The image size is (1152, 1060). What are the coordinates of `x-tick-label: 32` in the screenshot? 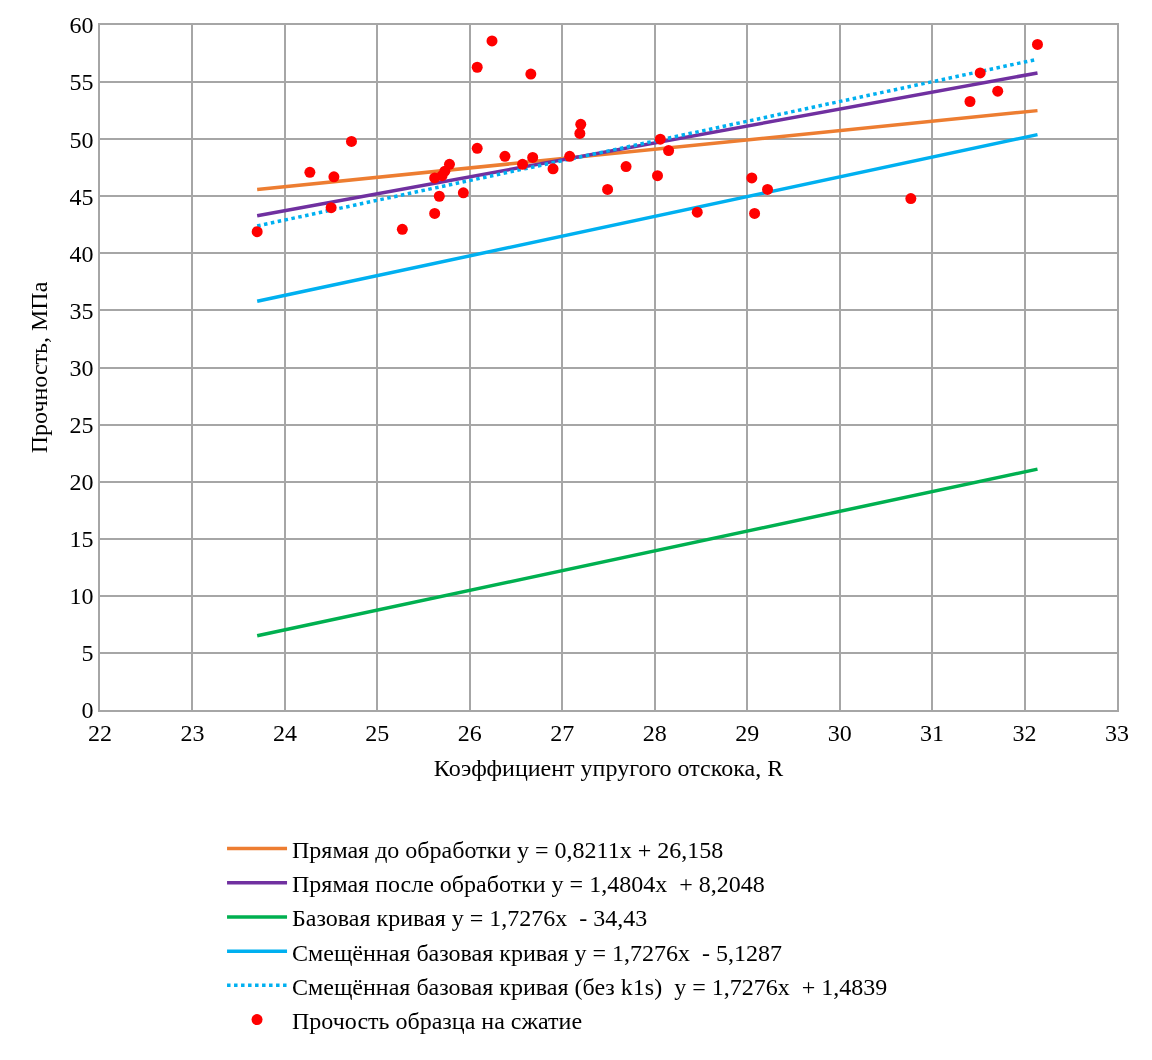 It's located at (1024, 732).